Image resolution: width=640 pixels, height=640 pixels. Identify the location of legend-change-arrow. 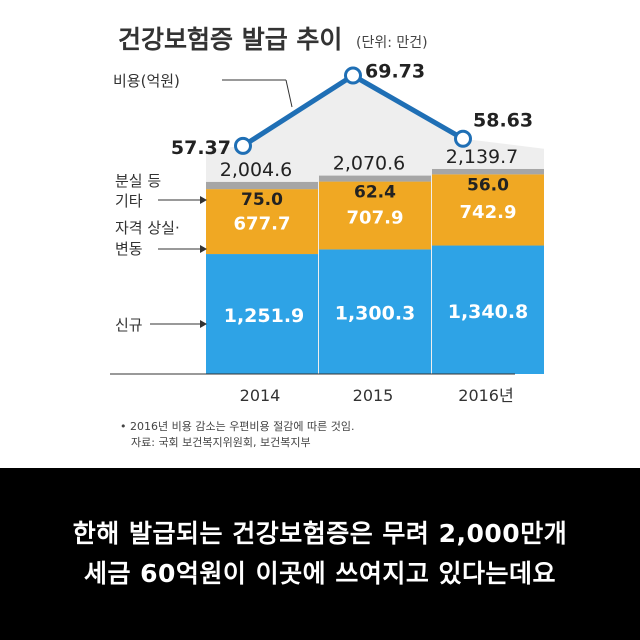
(203, 249).